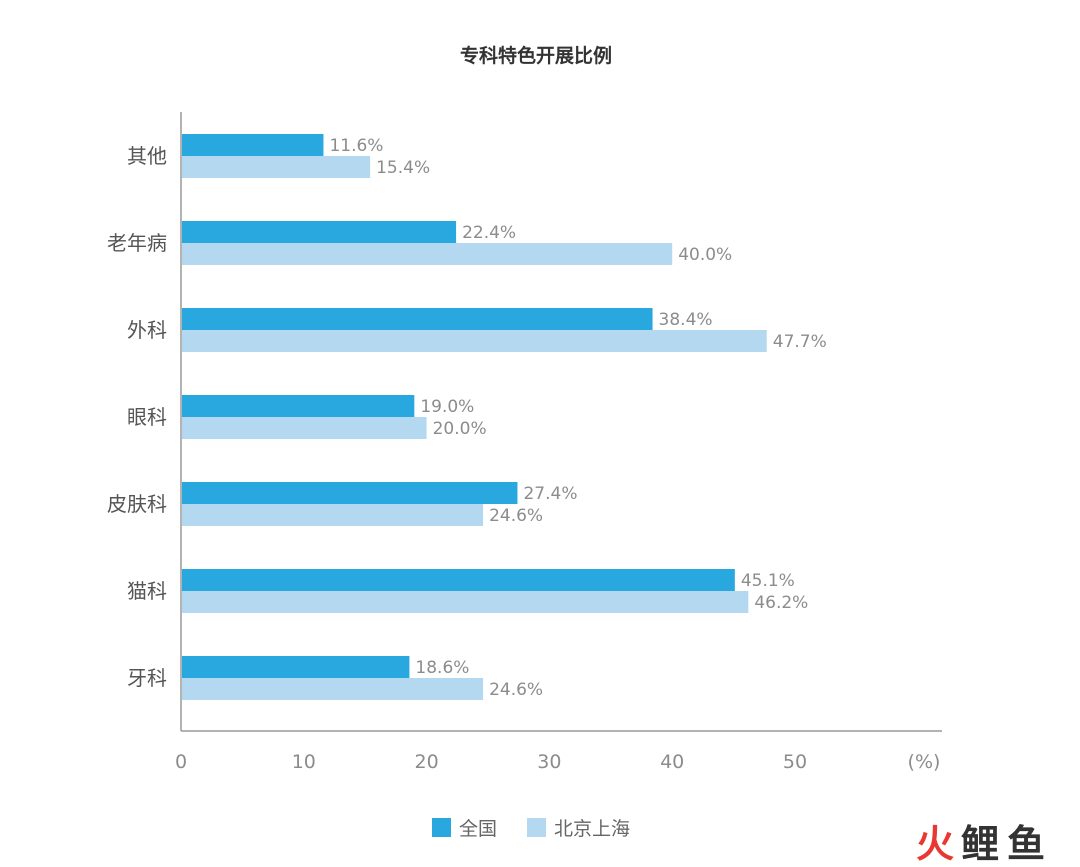  I want to click on value-label: 47.7%, so click(800, 342).